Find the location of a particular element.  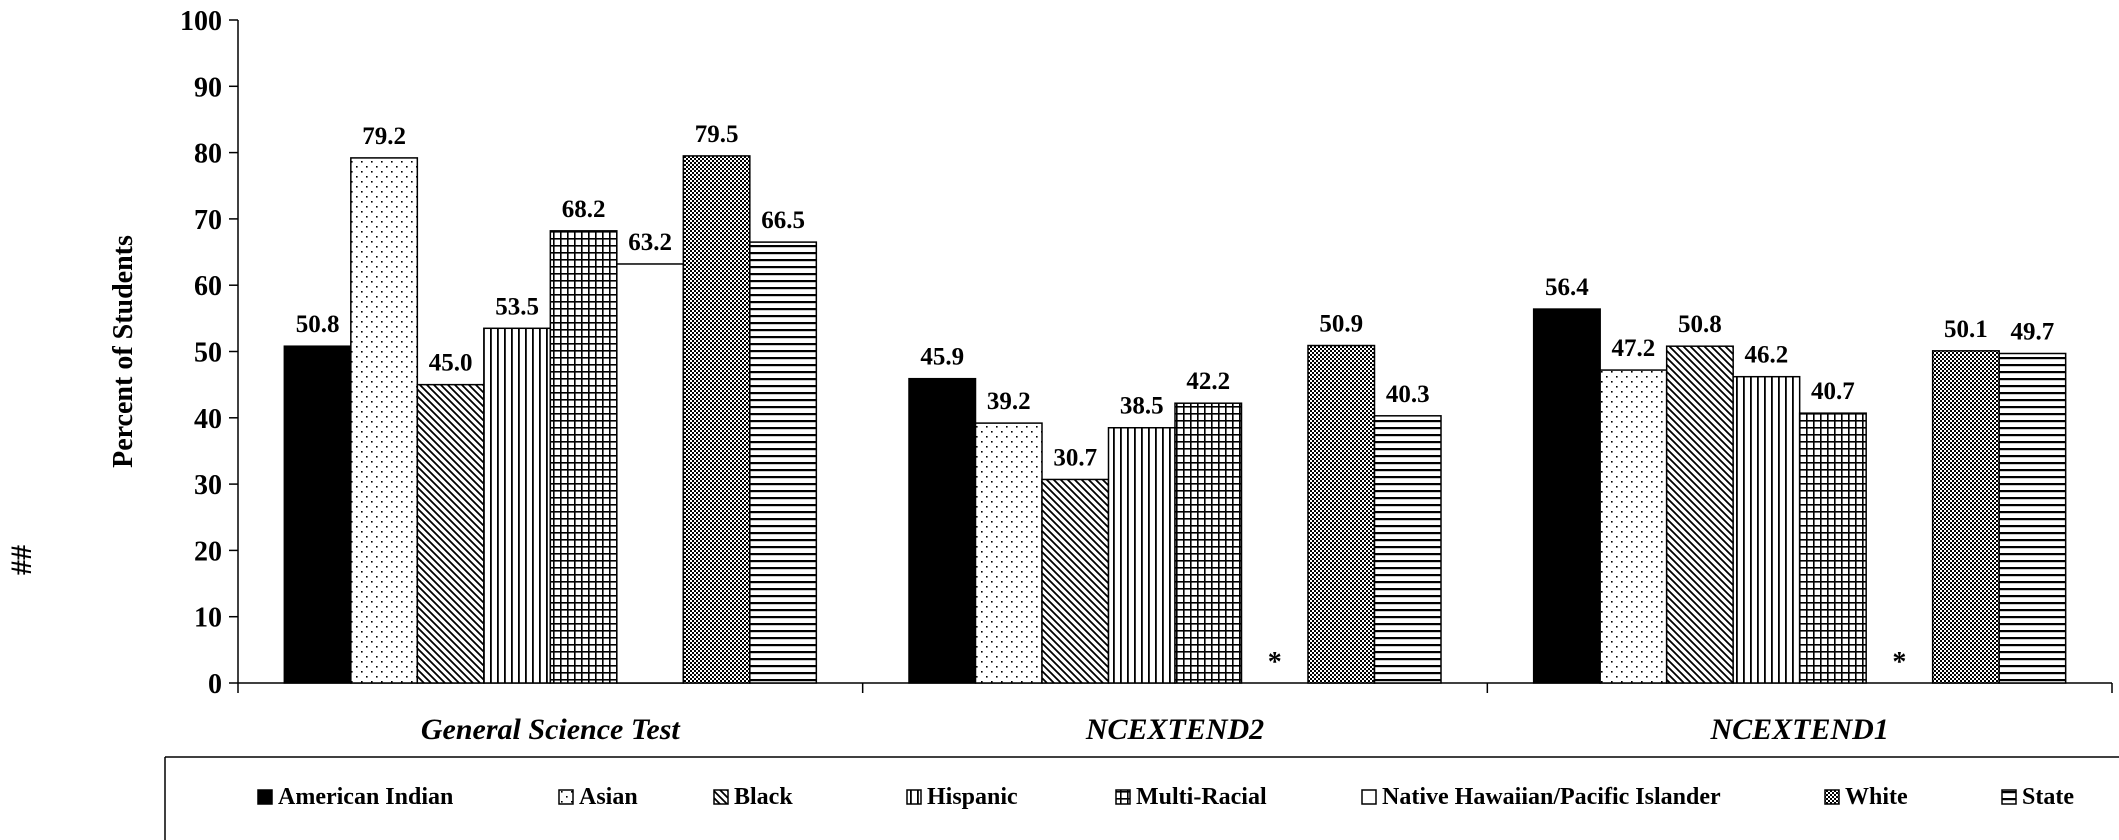

y-tick-label: 90 is located at coordinates (208, 87).